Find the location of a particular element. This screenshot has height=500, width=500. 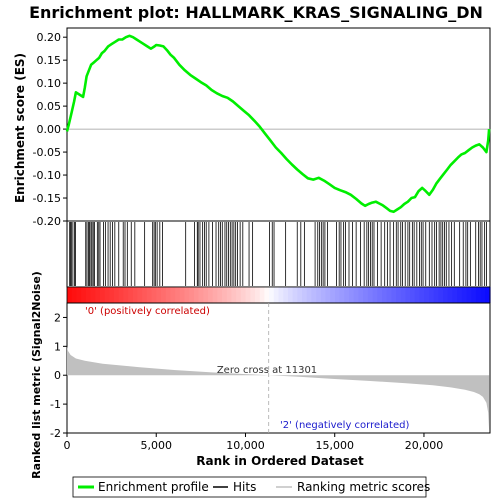

es-tick-label: 0.05 is located at coordinates (49, 106).